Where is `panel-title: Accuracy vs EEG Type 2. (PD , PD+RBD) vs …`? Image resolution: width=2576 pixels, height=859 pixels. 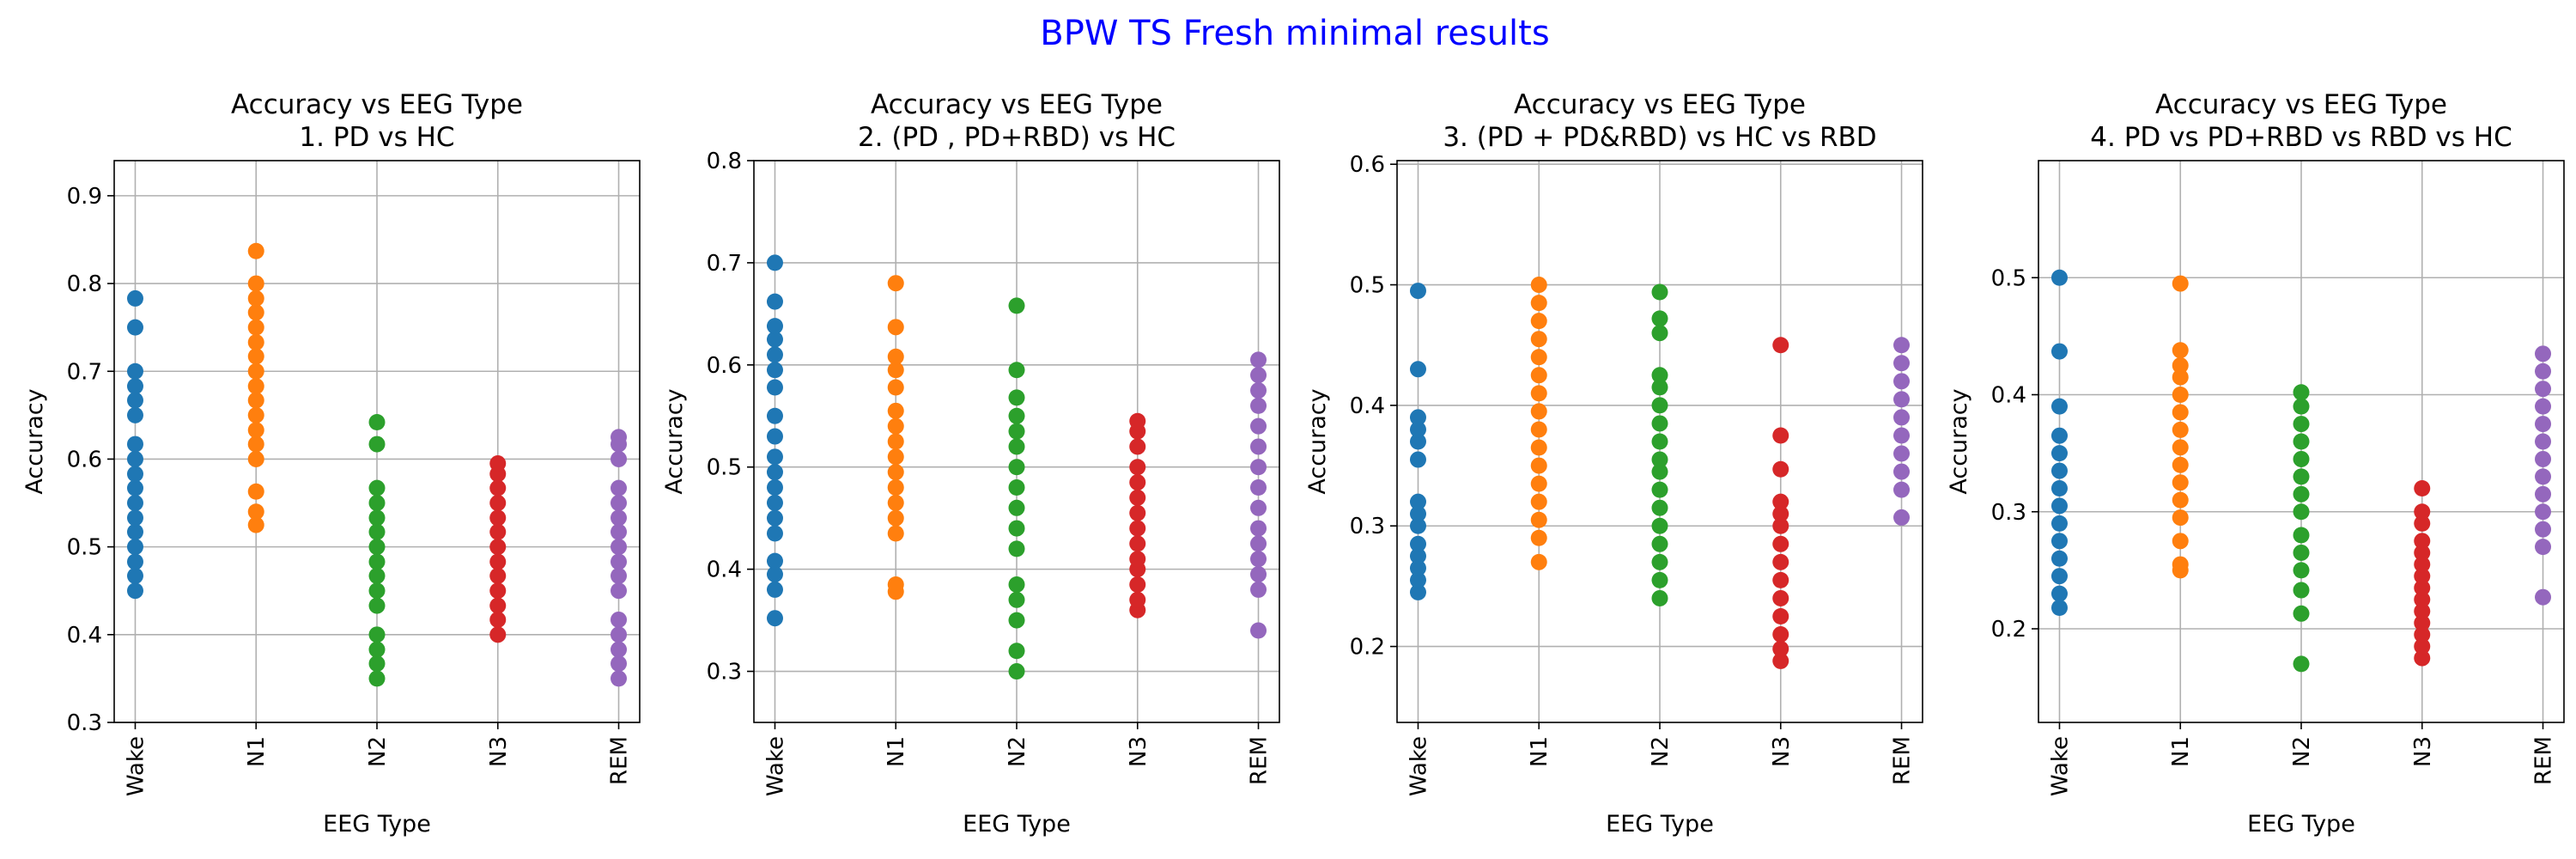 panel-title: Accuracy vs EEG Type 2. (PD , PD+RBD) vs … is located at coordinates (1017, 121).